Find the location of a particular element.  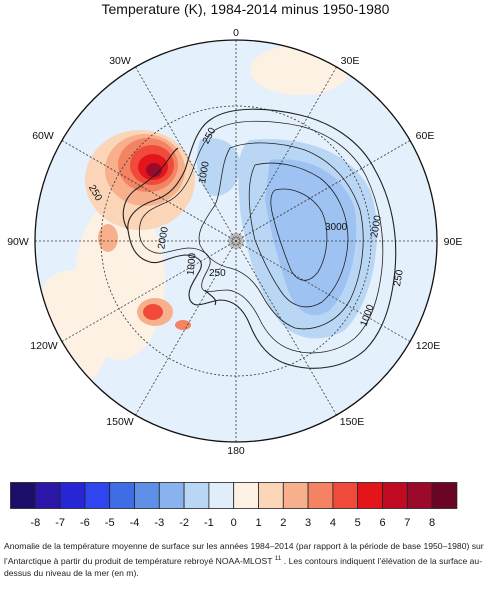

lon-label-90w: 90W is located at coordinates (18, 242).